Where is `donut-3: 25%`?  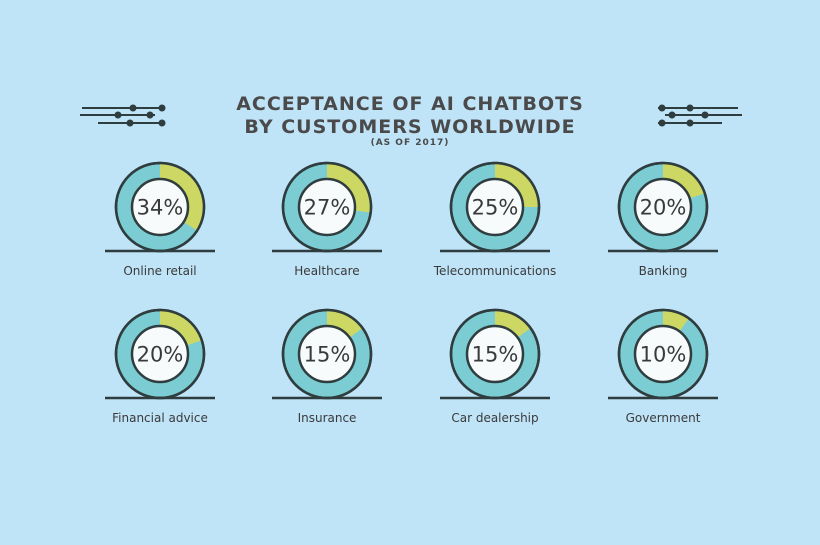
donut-3: 25% is located at coordinates (495, 207).